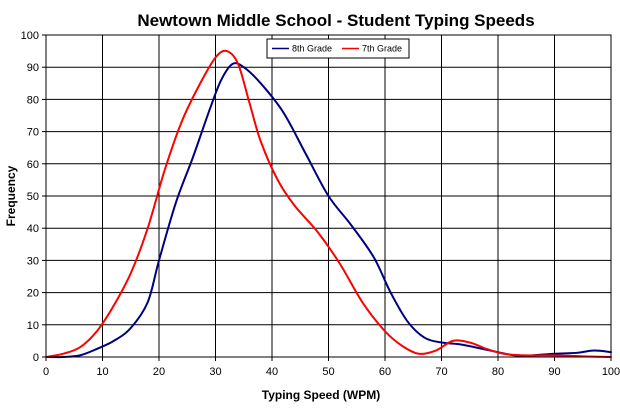  I want to click on y-tick-label: 20, so click(33, 294).